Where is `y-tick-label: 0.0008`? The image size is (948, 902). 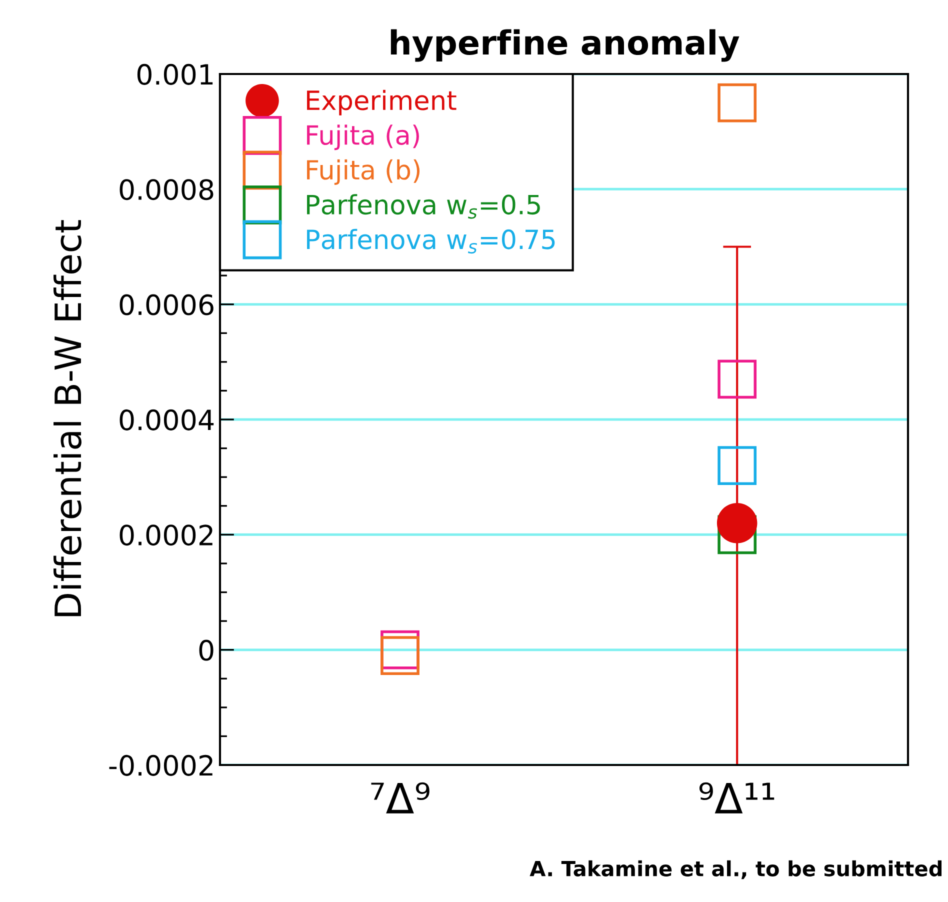 y-tick-label: 0.0008 is located at coordinates (167, 189).